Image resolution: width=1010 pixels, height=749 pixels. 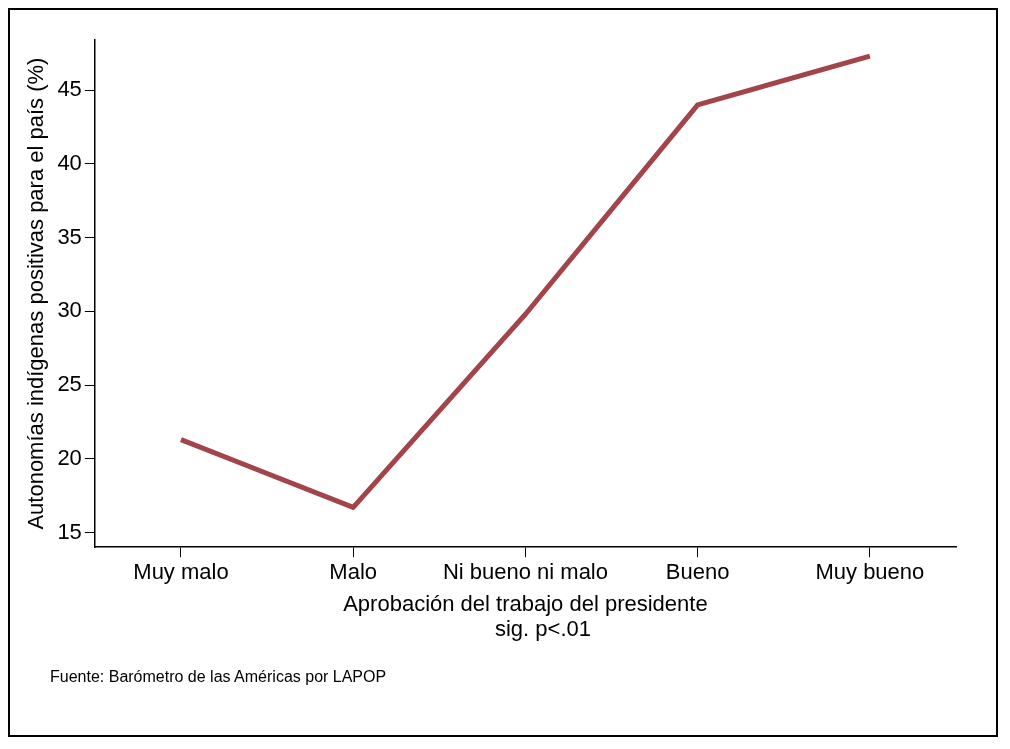 What do you see at coordinates (525, 603) in the screenshot?
I see `x-axis-title: Aprobación del trabajo del presidente` at bounding box center [525, 603].